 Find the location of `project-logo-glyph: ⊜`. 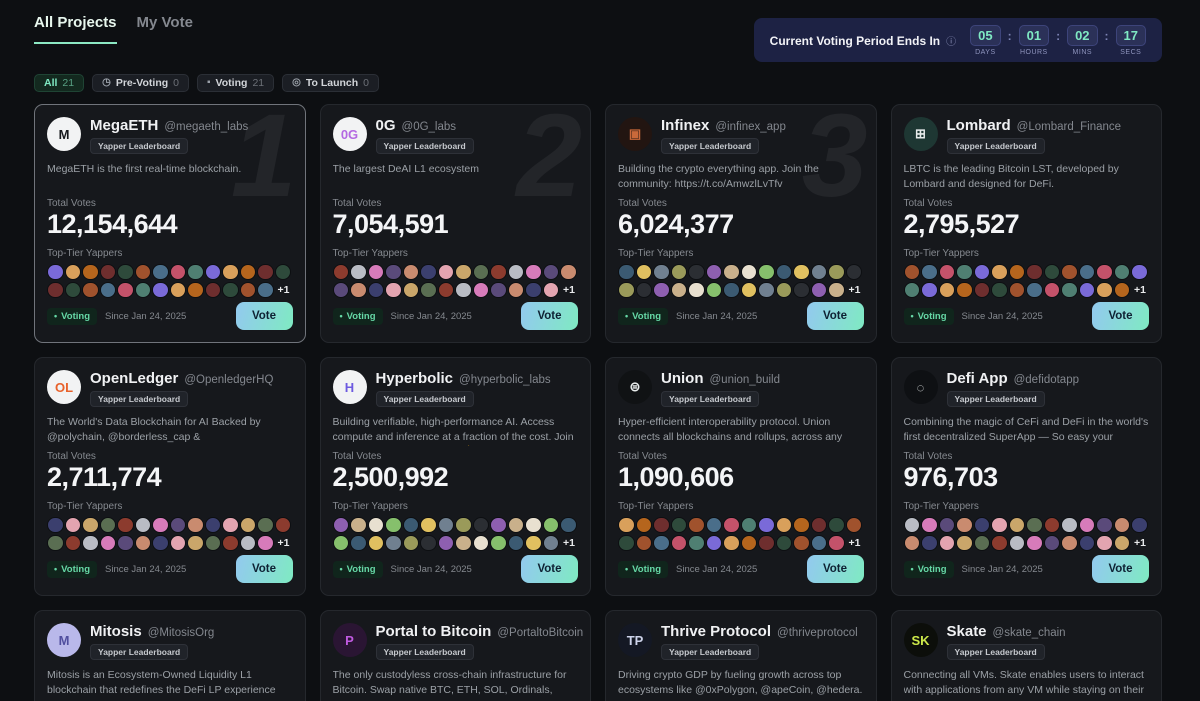

project-logo-glyph: ⊜ is located at coordinates (635, 386).